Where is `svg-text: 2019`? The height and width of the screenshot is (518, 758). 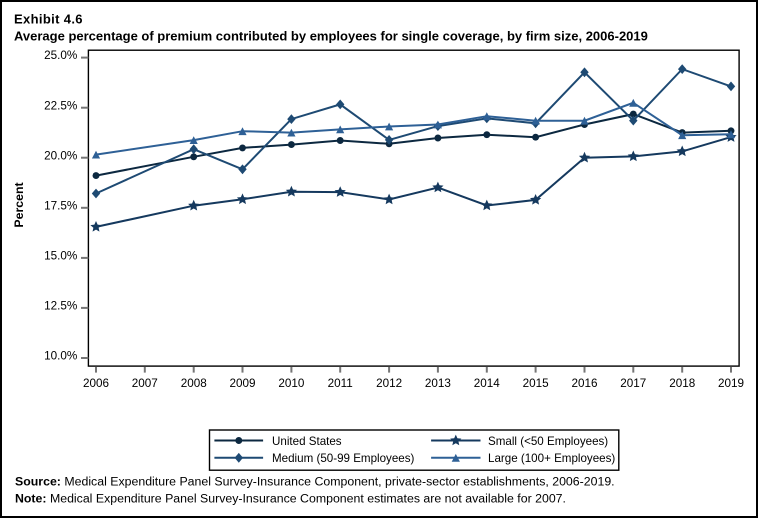 svg-text: 2019 is located at coordinates (731, 383).